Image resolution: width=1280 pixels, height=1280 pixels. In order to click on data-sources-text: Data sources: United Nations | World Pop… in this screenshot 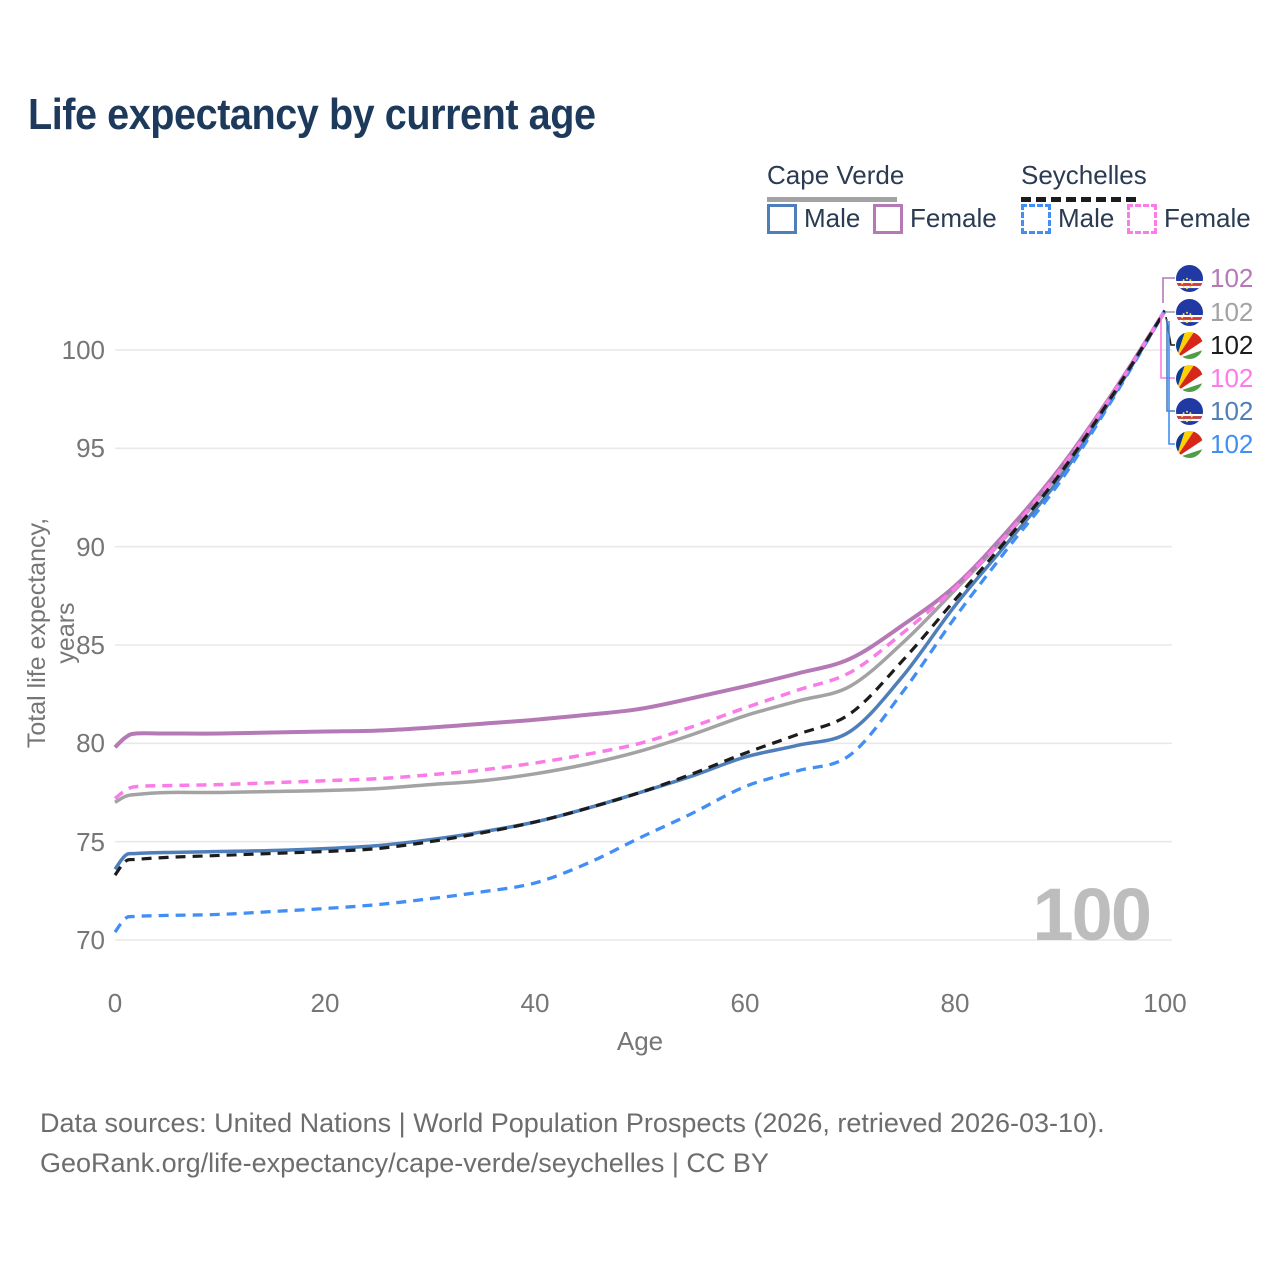, I will do `click(572, 1123)`.